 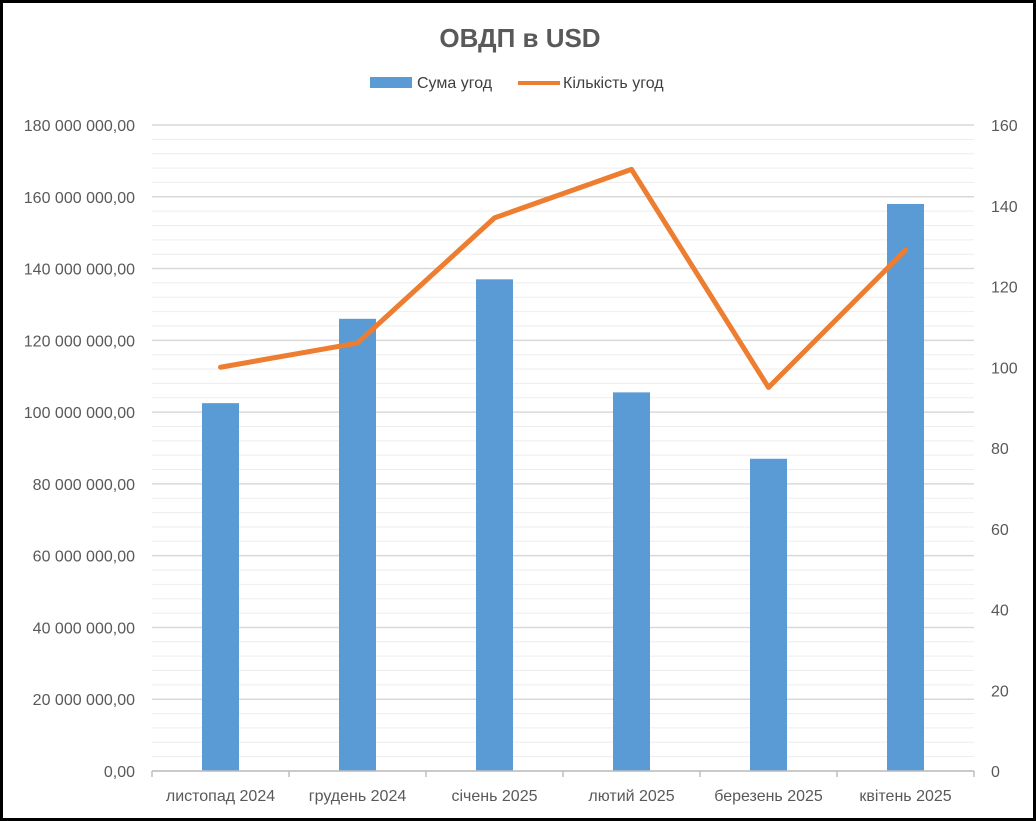 What do you see at coordinates (391, 82) in the screenshot?
I see `legend-swatch-bars` at bounding box center [391, 82].